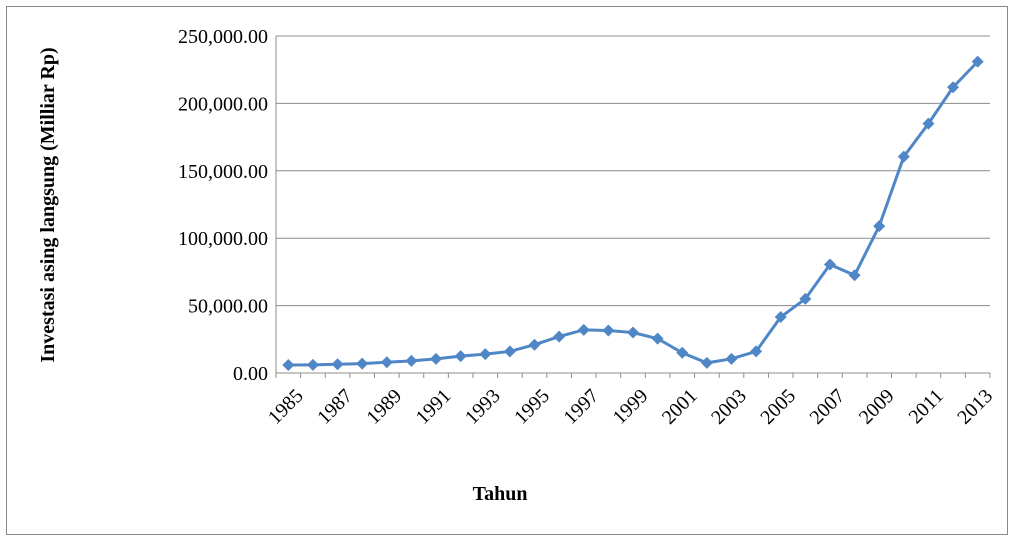 This screenshot has width=1014, height=539. Describe the element at coordinates (500, 494) in the screenshot. I see `x-axis-label: Tahun` at that location.